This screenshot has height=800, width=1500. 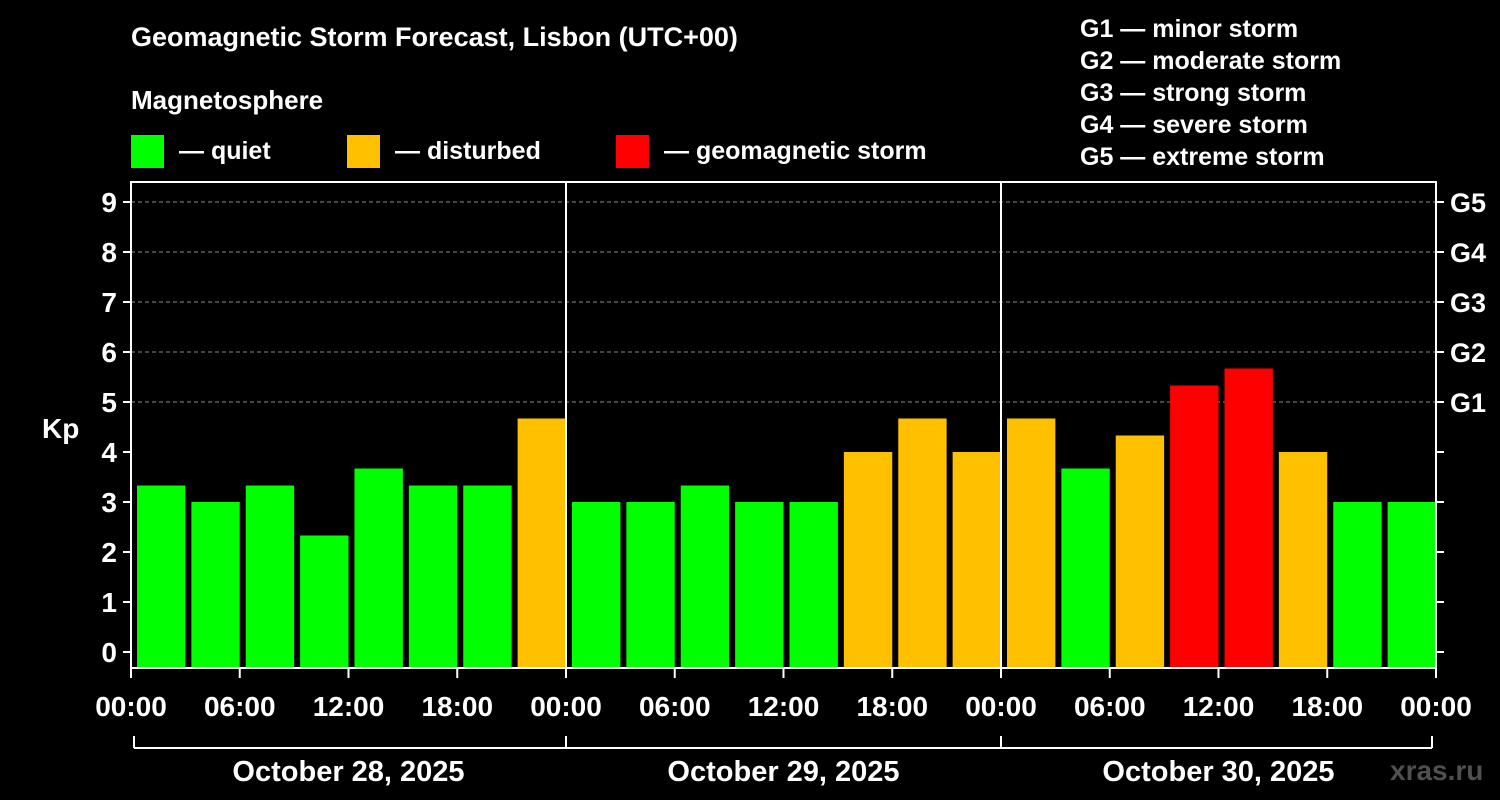 I want to click on x-tick-label-11: 18:00, so click(x=1327, y=706).